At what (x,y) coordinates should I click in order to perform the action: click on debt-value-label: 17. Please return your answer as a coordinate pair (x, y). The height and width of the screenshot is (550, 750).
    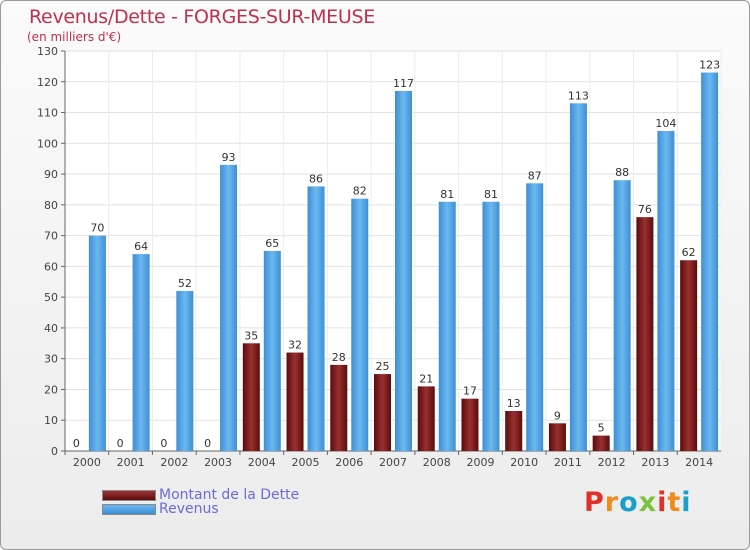
    Looking at the image, I should click on (470, 391).